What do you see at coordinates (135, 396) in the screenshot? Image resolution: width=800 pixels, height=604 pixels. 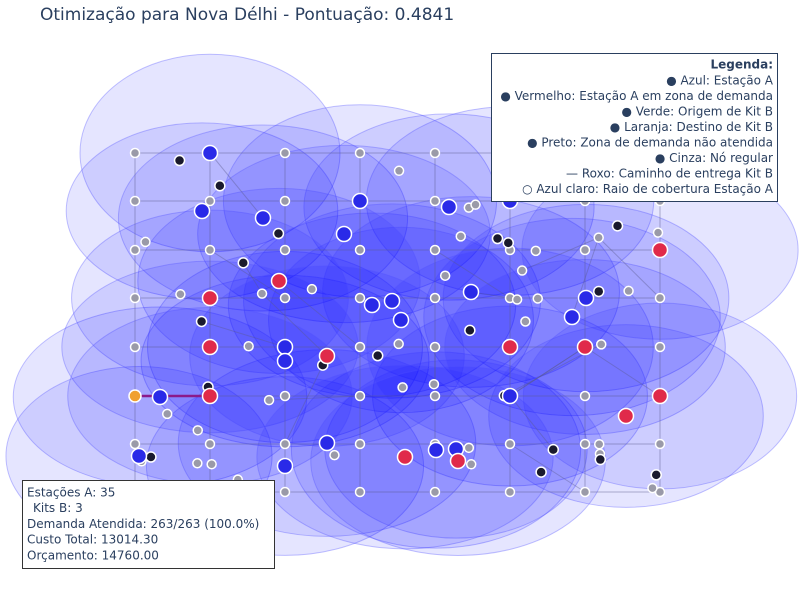 I see `kit-destination` at bounding box center [135, 396].